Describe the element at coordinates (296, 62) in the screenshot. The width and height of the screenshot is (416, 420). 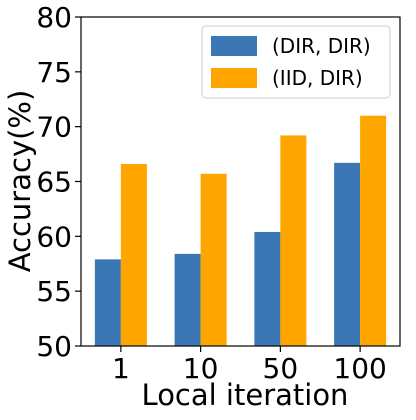
I see `legend: (DIR, DIR) (IID, DIR)` at that location.